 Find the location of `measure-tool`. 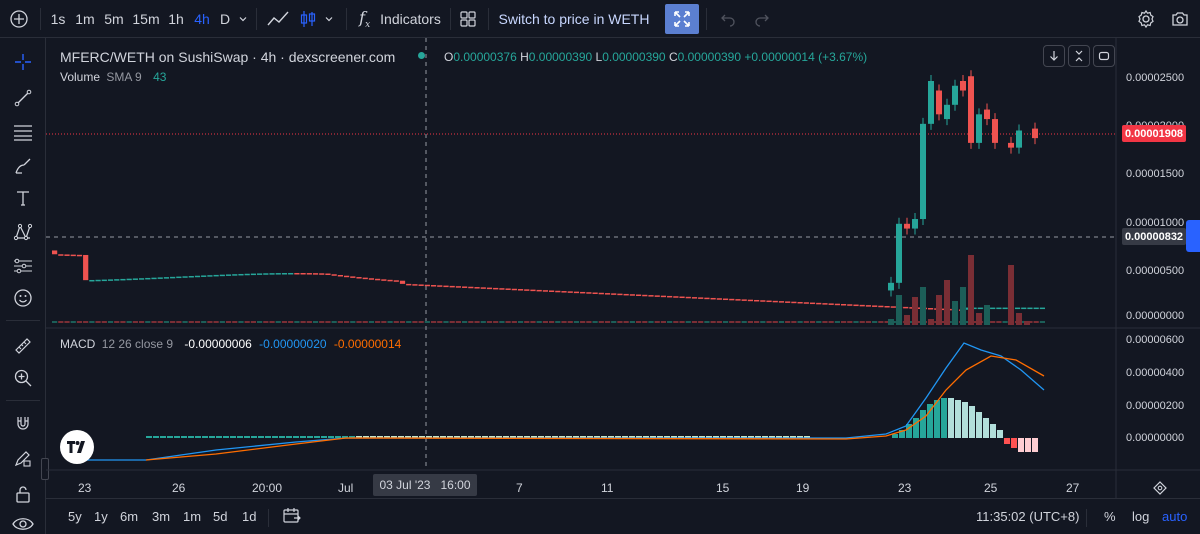

measure-tool is located at coordinates (23, 346).